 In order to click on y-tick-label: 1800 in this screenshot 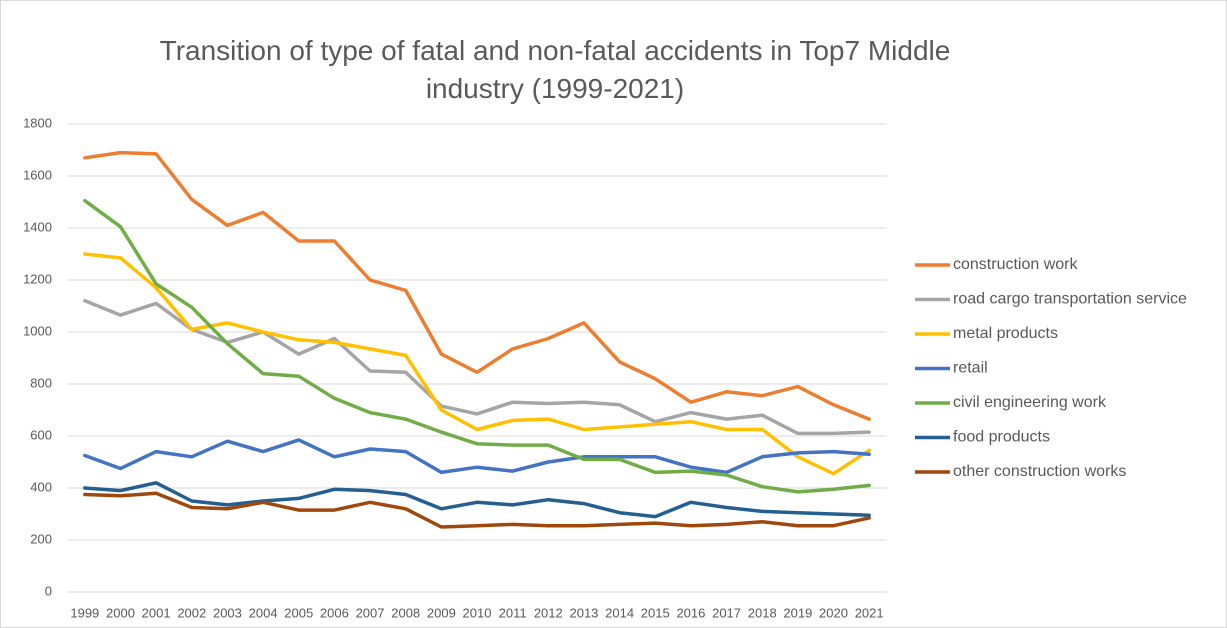, I will do `click(37, 122)`.